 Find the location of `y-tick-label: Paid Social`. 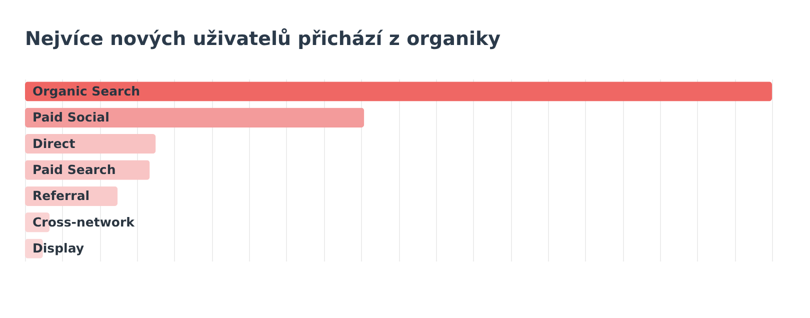

y-tick-label: Paid Social is located at coordinates (71, 117).